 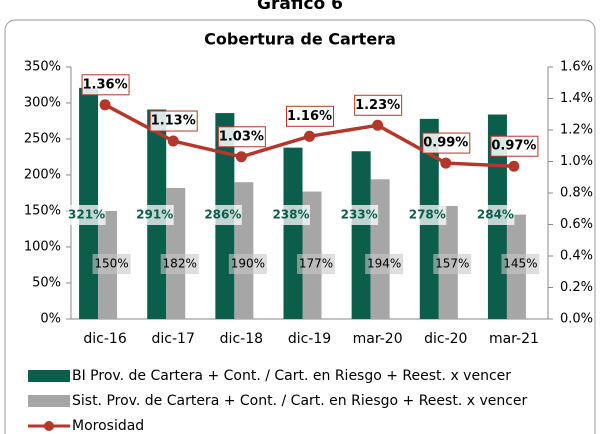 I want to click on value-label: 150%, so click(x=111, y=264).